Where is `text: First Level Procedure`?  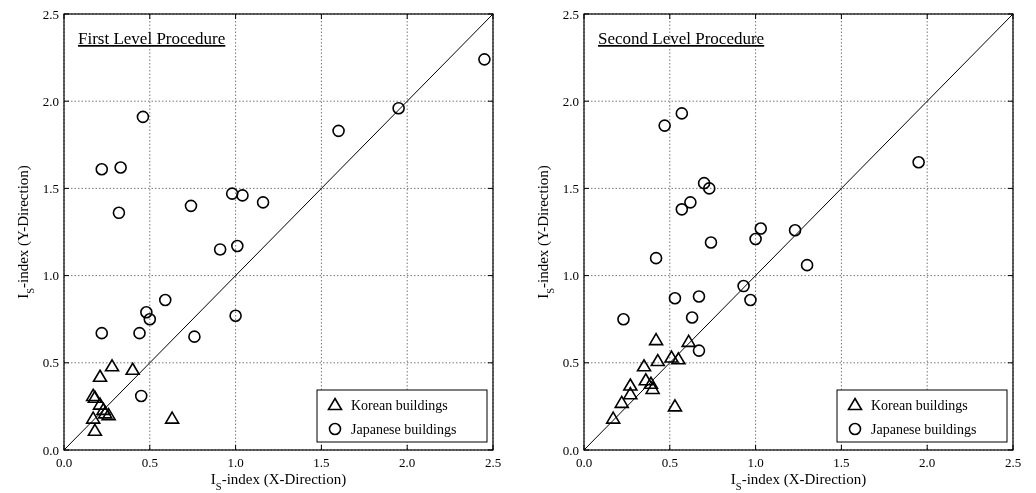 text: First Level Procedure is located at coordinates (152, 38).